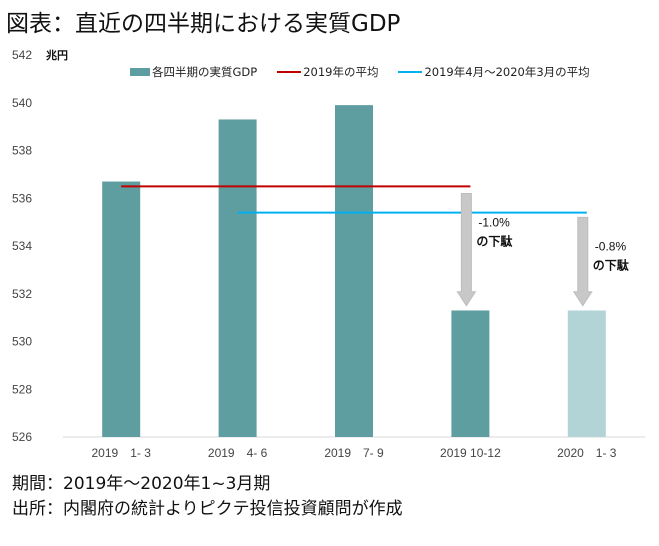 The width and height of the screenshot is (659, 546). Describe the element at coordinates (289, 72) in the screenshot. I see `legend-swatch-2019-avg` at that location.